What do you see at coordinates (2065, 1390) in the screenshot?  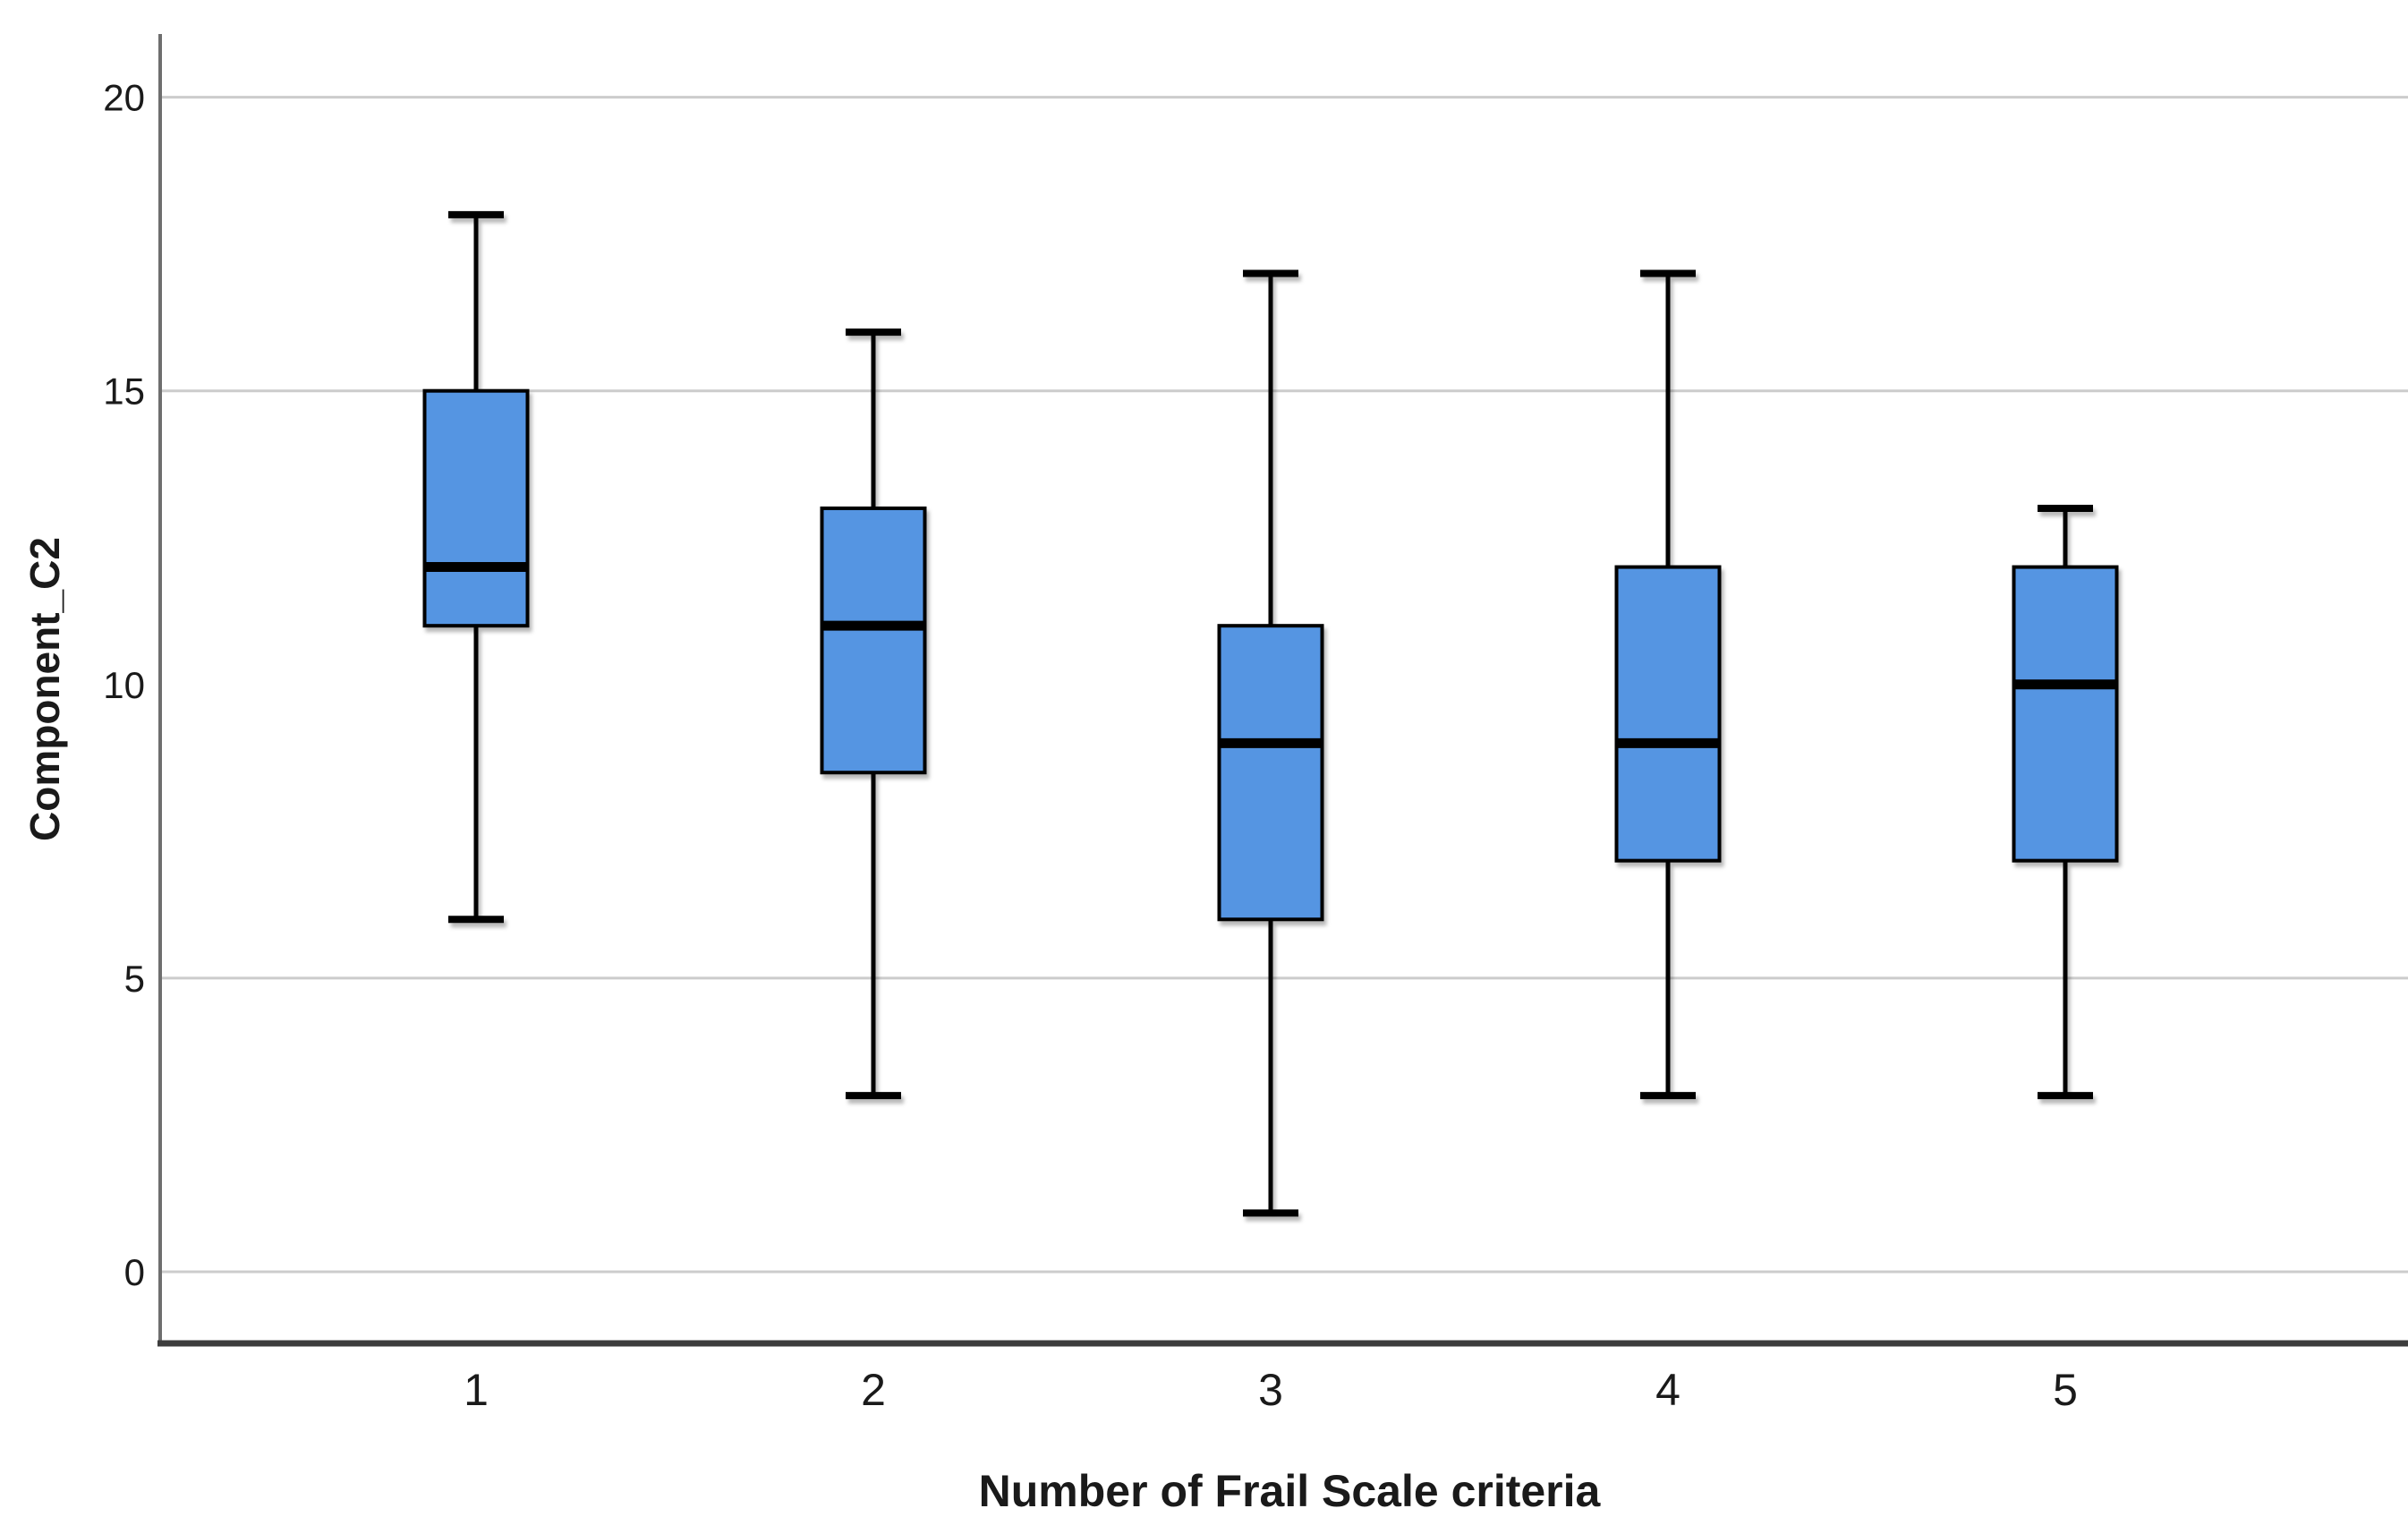 I see `x-tick-label-5: 5` at bounding box center [2065, 1390].